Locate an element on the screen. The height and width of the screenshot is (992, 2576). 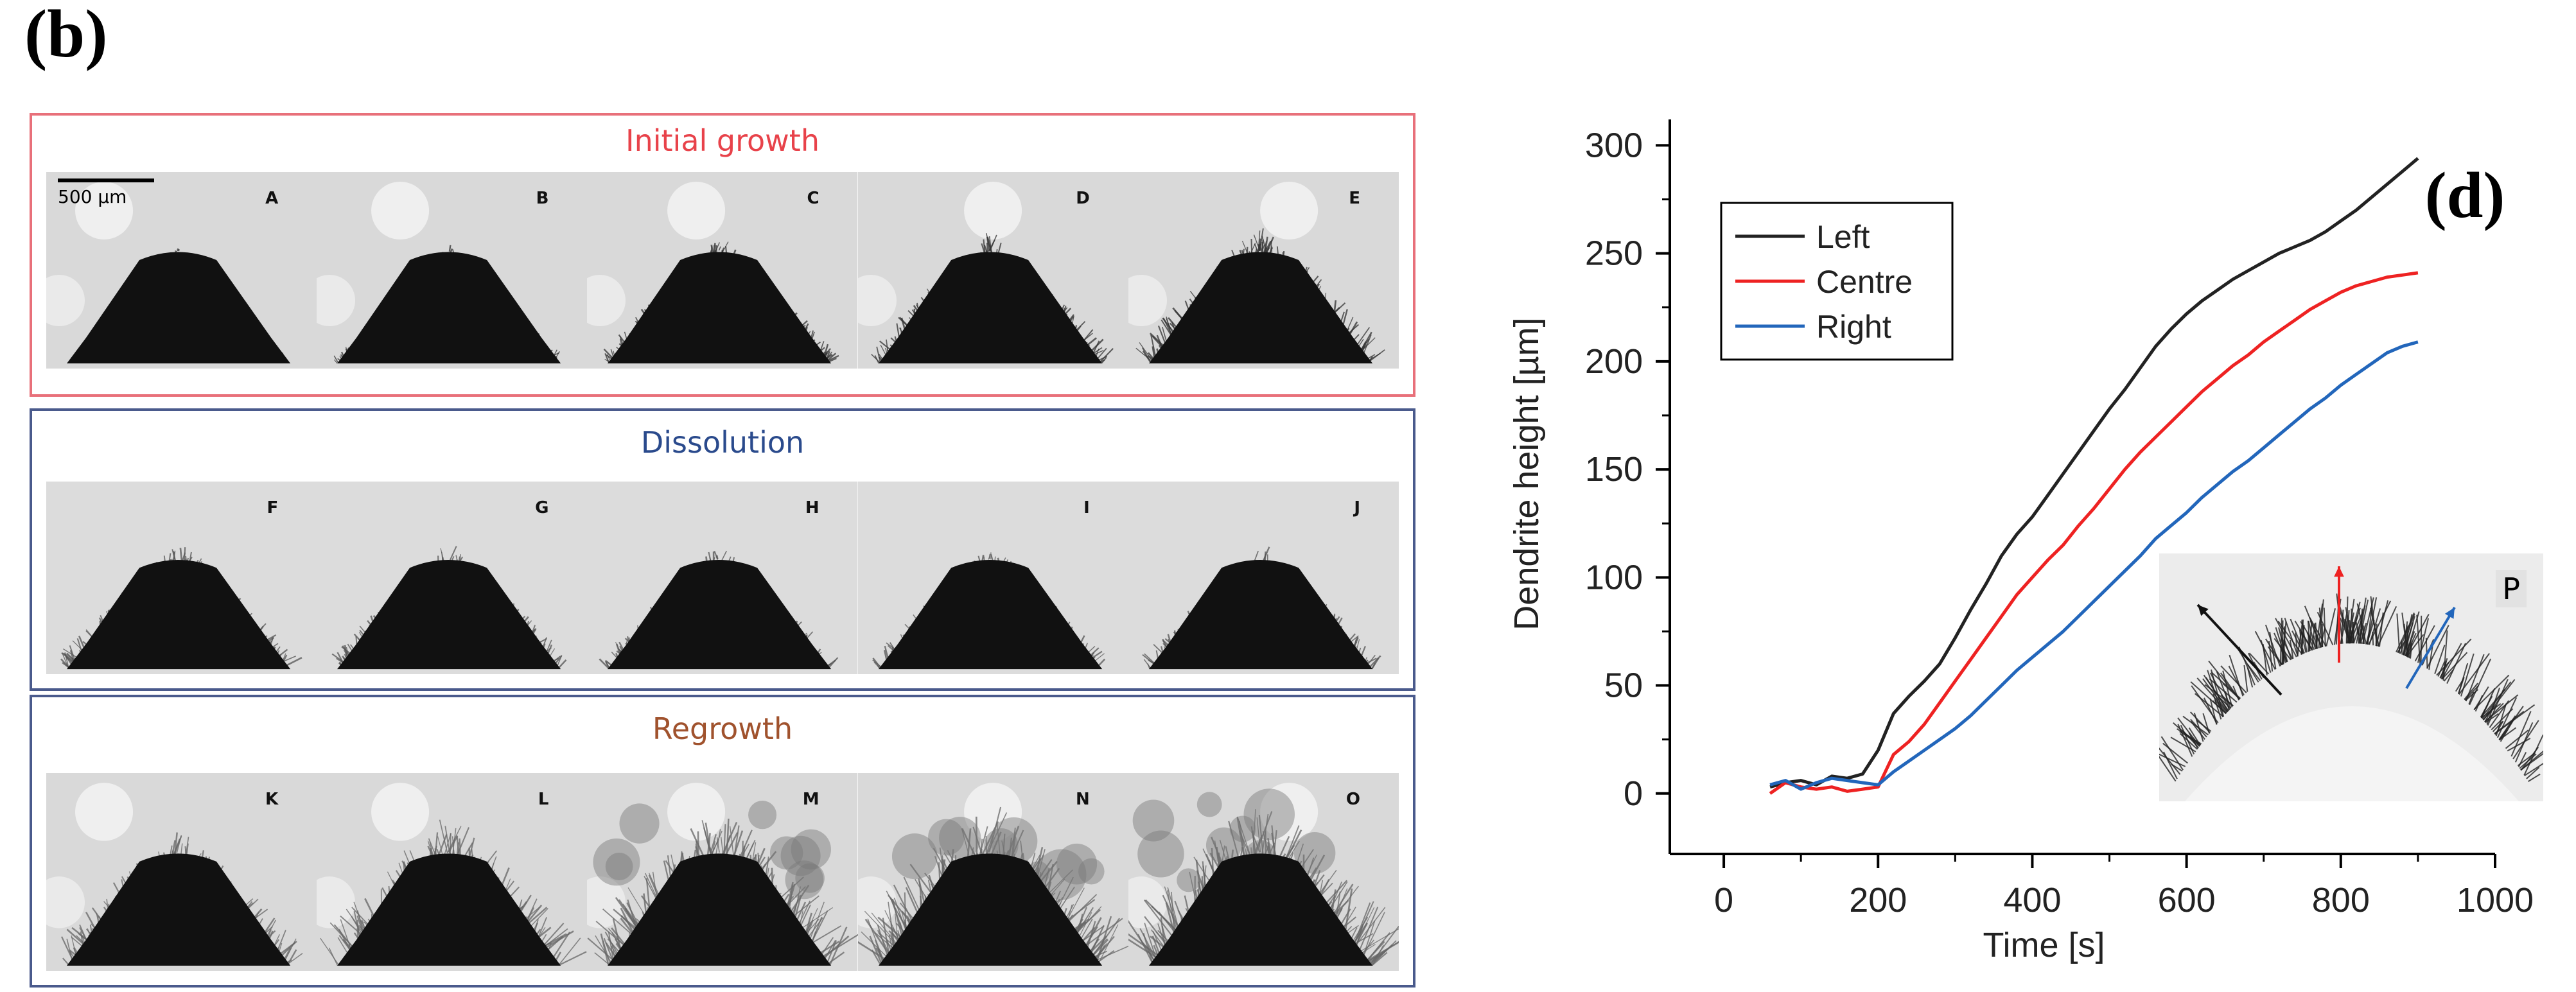
y-tick-label: 100 is located at coordinates (1614, 577).